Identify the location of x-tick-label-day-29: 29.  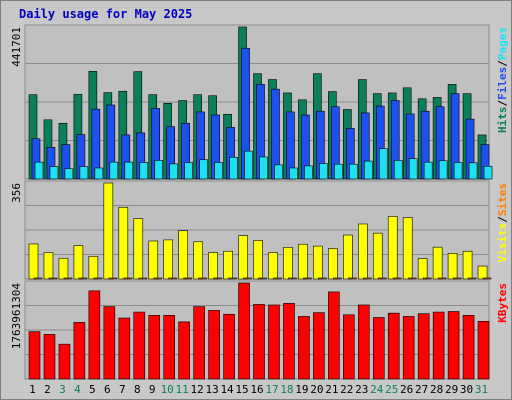
(451, 389).